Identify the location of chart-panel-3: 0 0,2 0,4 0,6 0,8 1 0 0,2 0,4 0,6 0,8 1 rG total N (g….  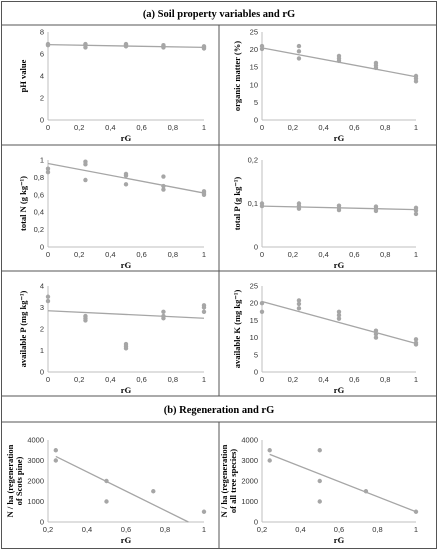
(112, 213).